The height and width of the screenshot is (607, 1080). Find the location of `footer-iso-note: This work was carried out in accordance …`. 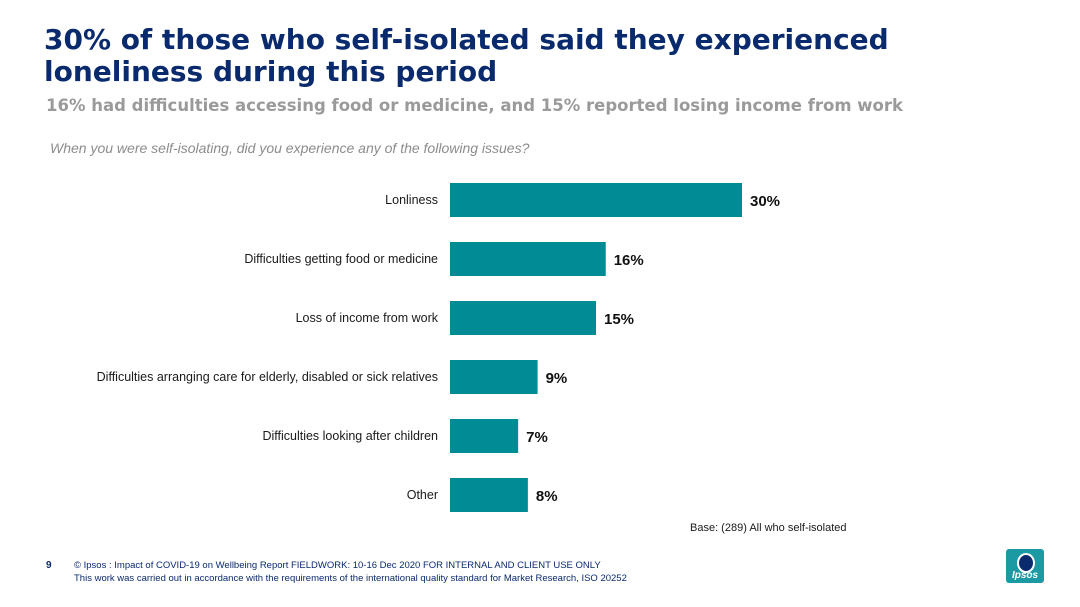

footer-iso-note: This work was carried out in accordance … is located at coordinates (350, 578).